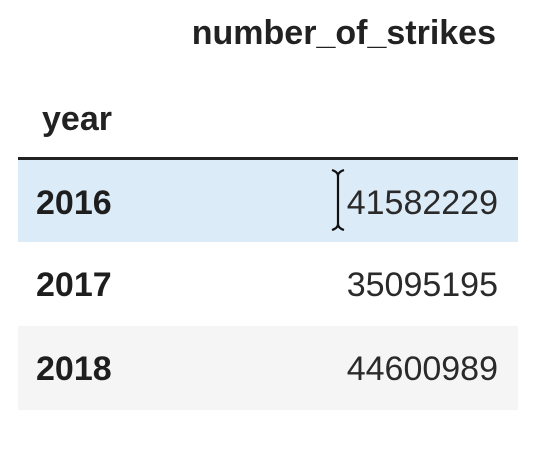 The width and height of the screenshot is (539, 455). I want to click on row-value-cell: 44600989, so click(422, 369).